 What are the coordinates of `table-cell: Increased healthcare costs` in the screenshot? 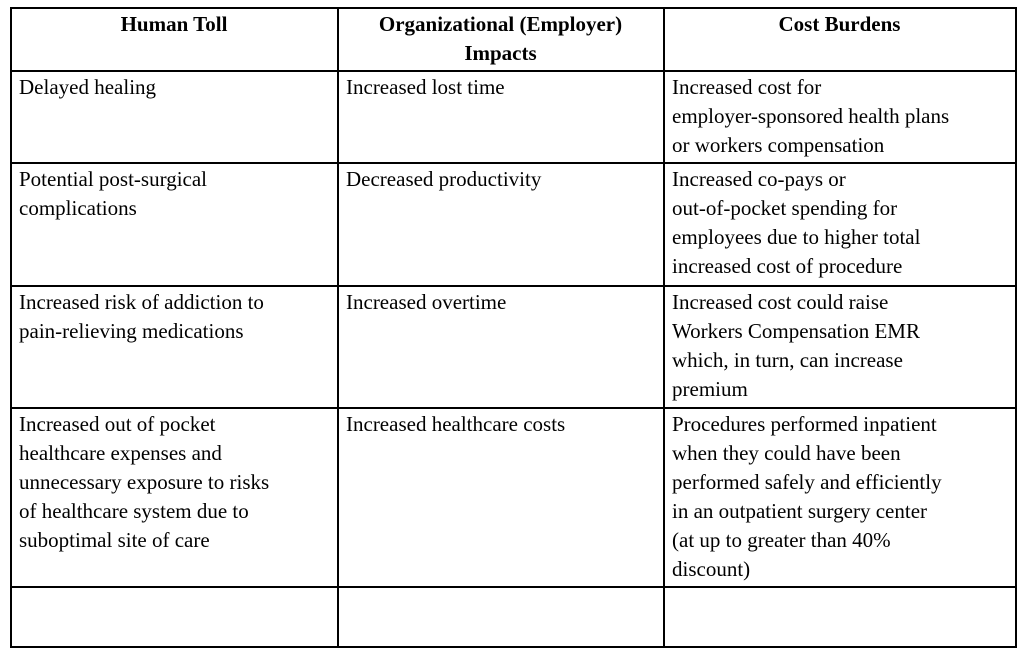 It's located at (501, 497).